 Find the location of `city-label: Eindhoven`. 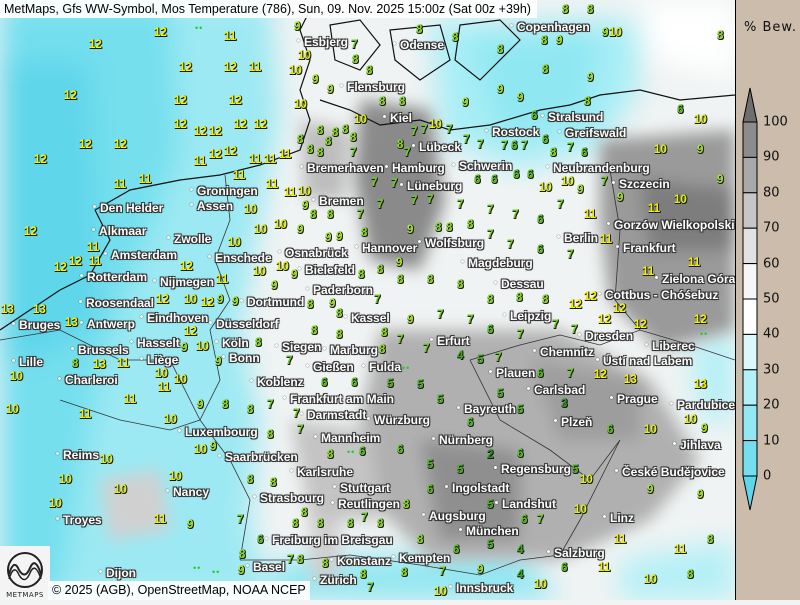

city-label: Eindhoven is located at coordinates (174, 318).